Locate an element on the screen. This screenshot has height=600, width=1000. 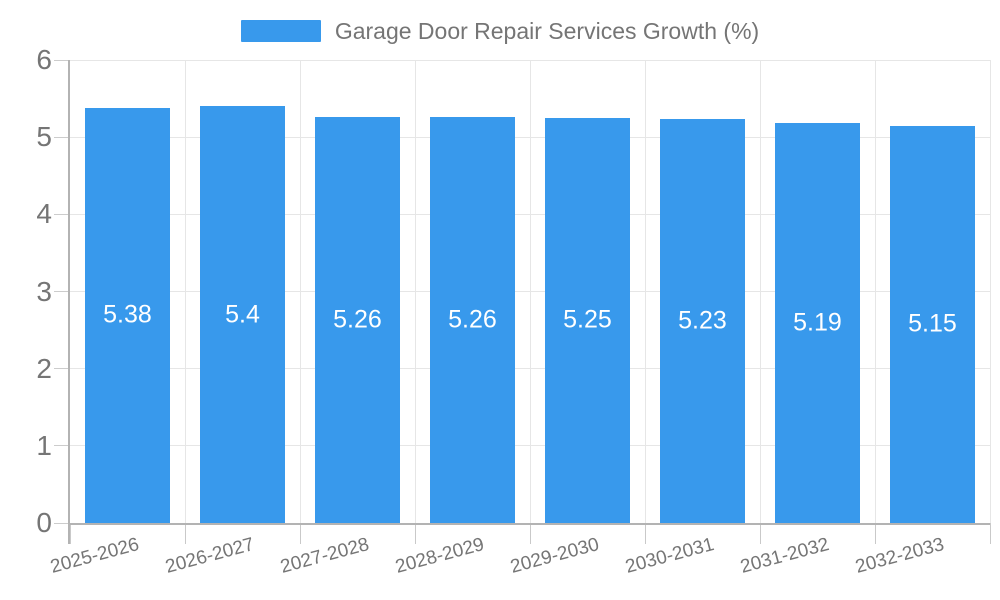
bar-value-label: 5.15 is located at coordinates (932, 323).